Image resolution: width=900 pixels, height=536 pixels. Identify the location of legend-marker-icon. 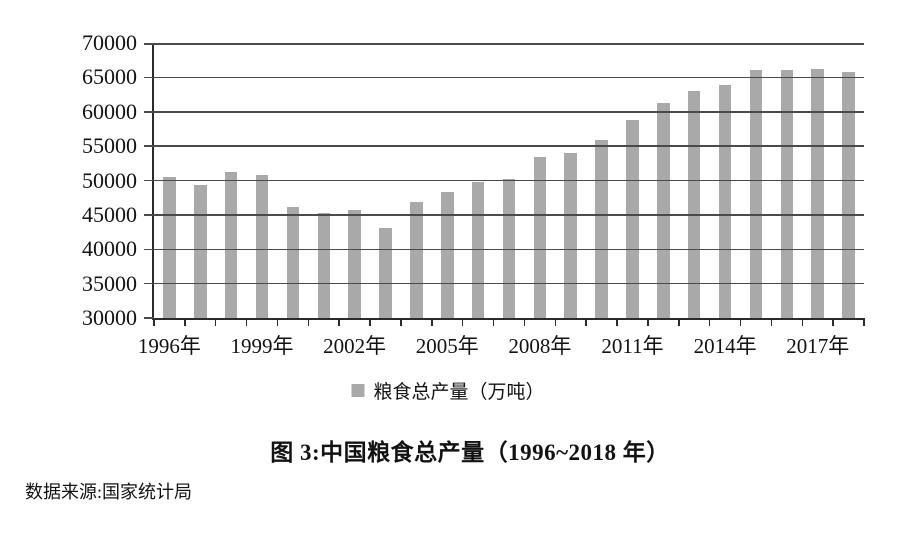
(358, 390).